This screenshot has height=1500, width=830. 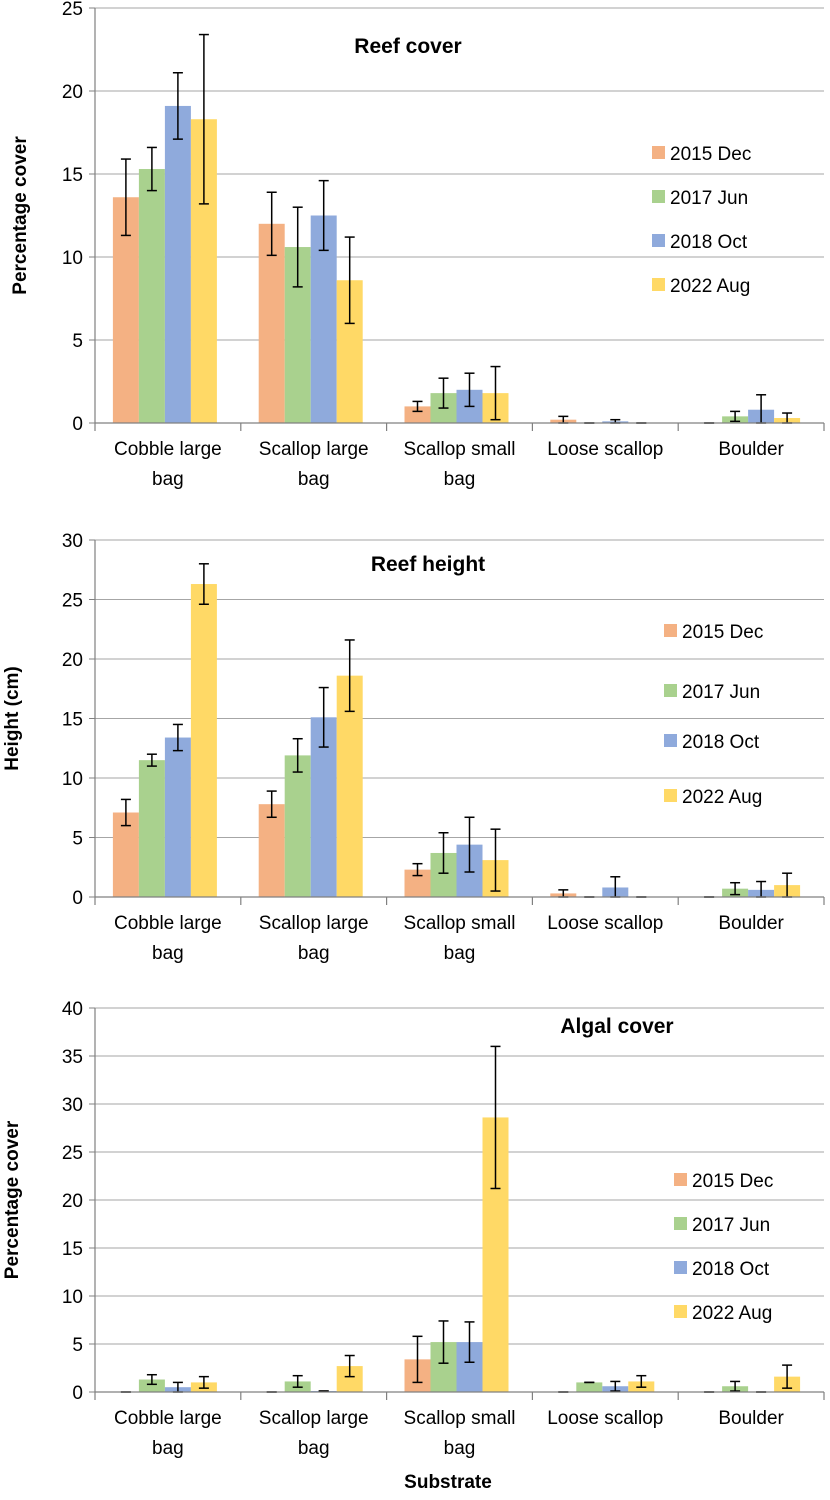 I want to click on x-axis-label: Substrate, so click(x=448, y=1482).